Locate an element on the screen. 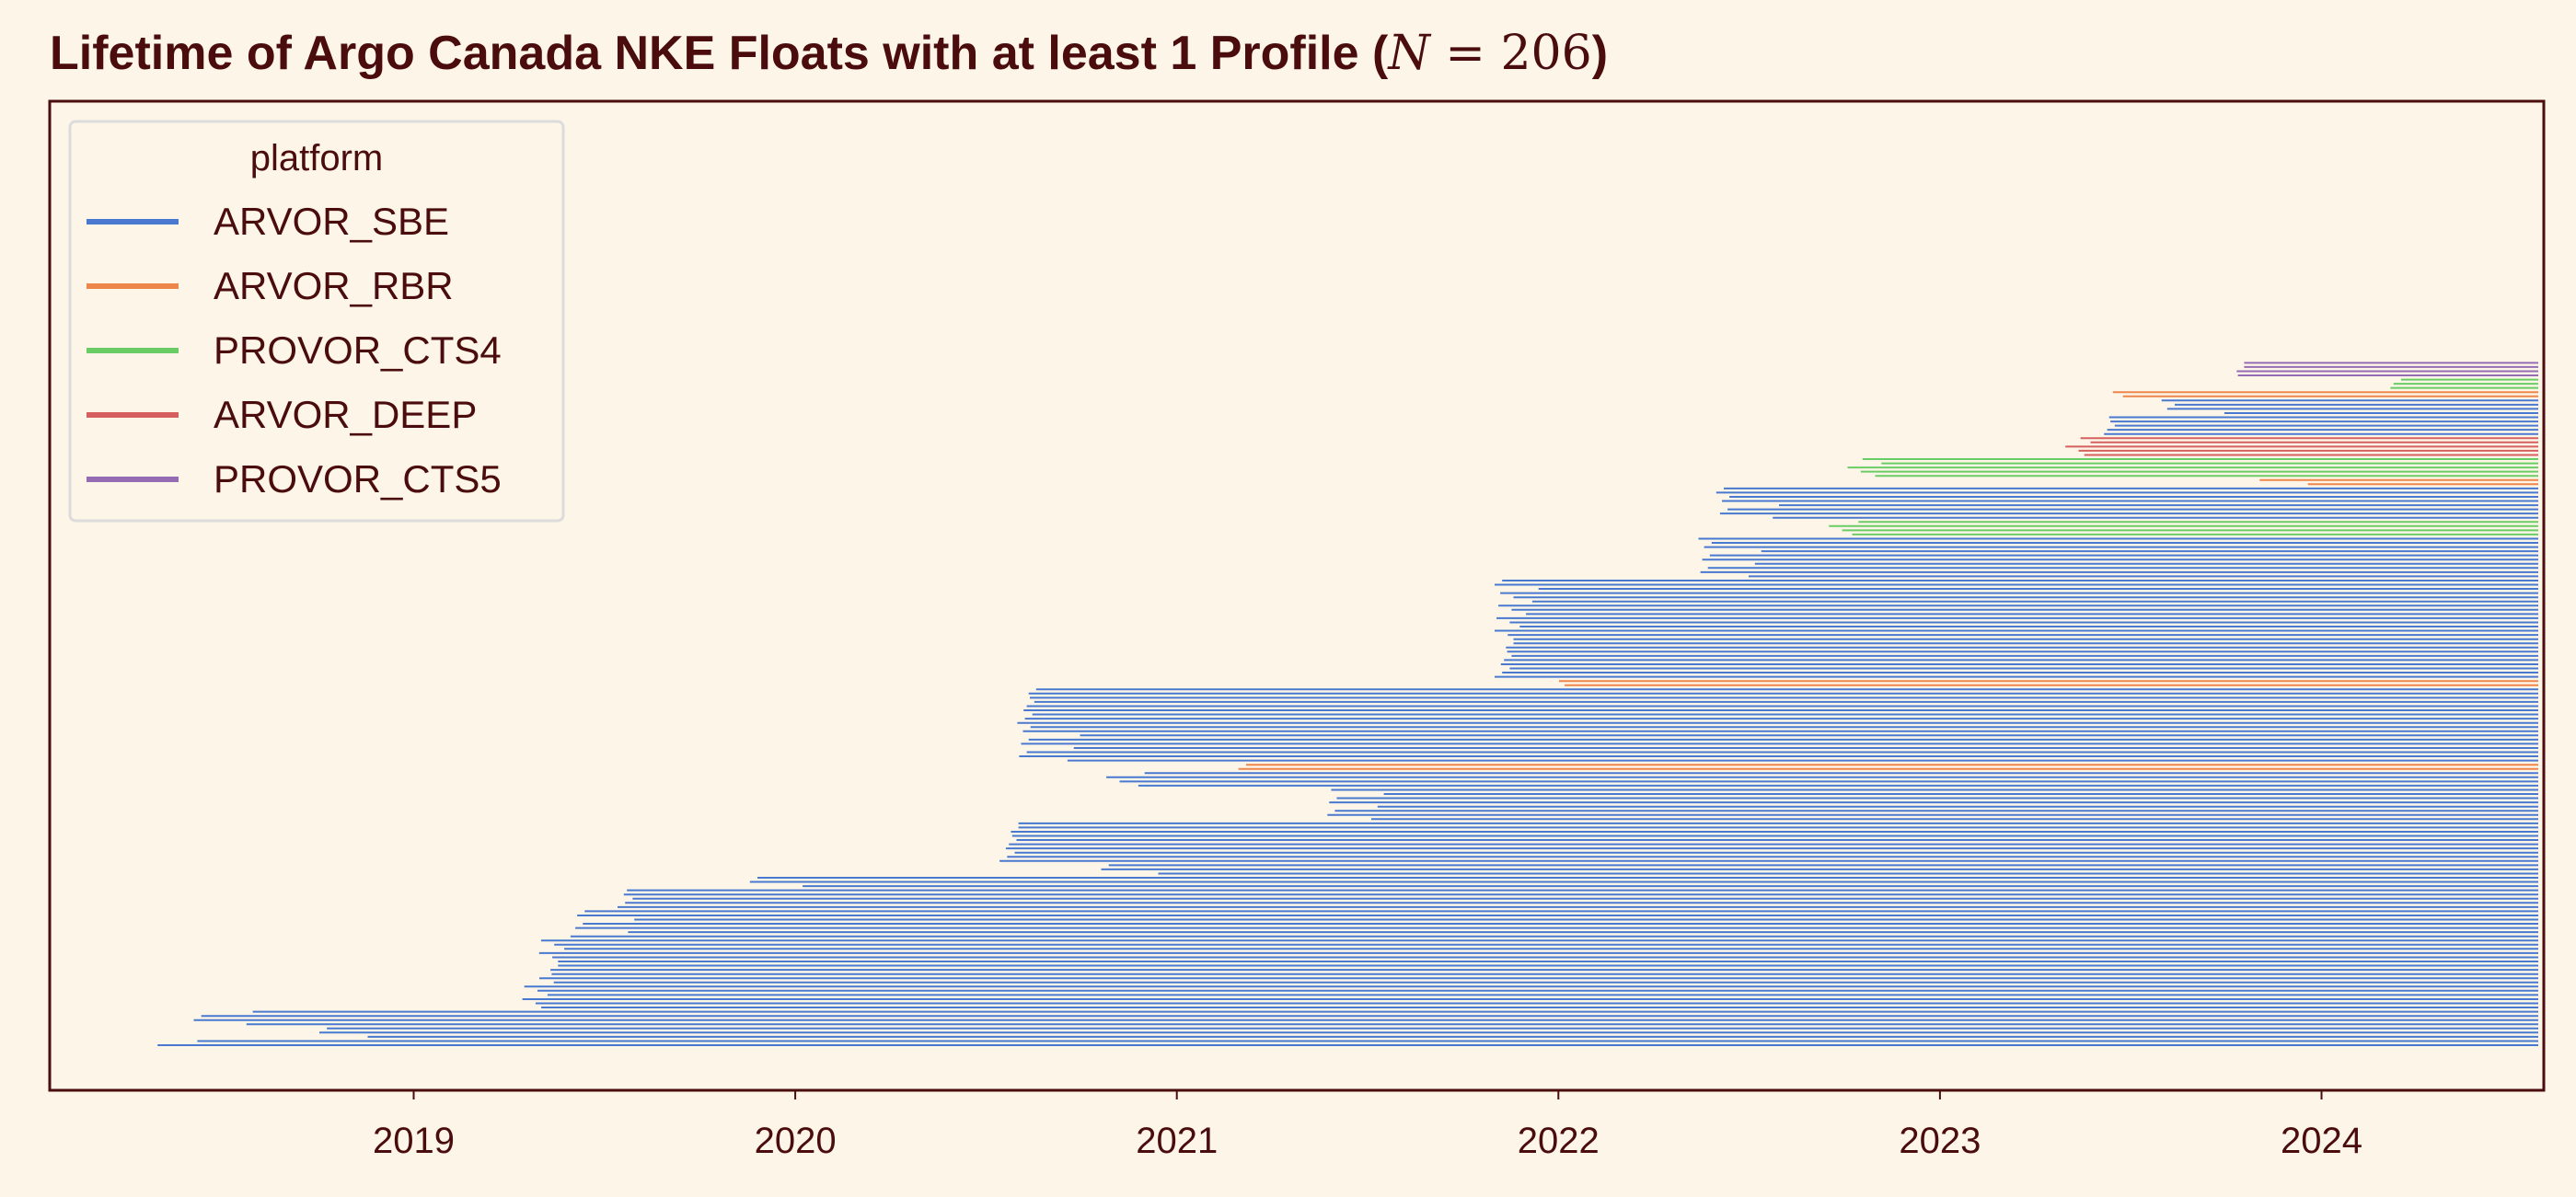 This screenshot has width=2576, height=1197. x-axis: 2019 2020 2021 2022 2023 2024 is located at coordinates (1367, 1125).